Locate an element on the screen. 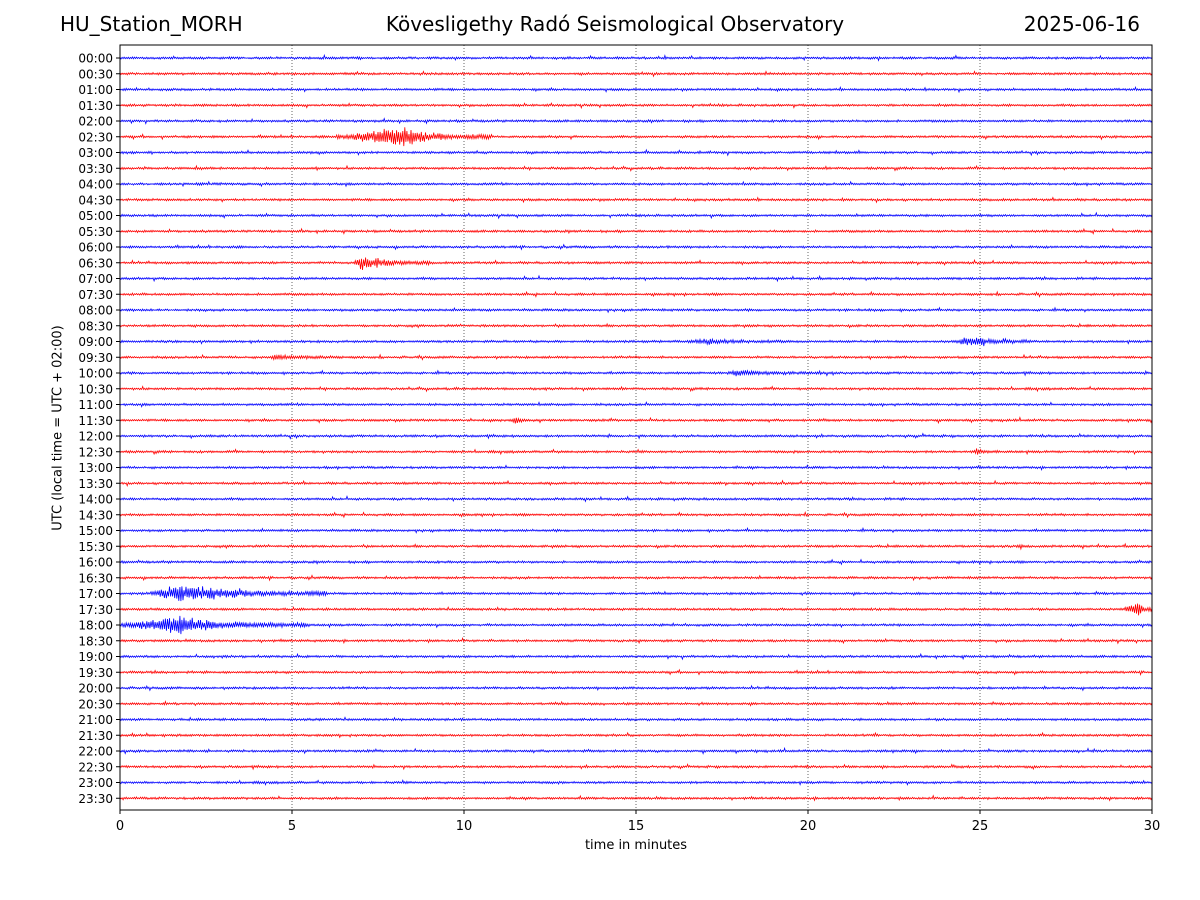 The height and width of the screenshot is (900, 1200). y-tick-label: 13:30 is located at coordinates (95, 484).